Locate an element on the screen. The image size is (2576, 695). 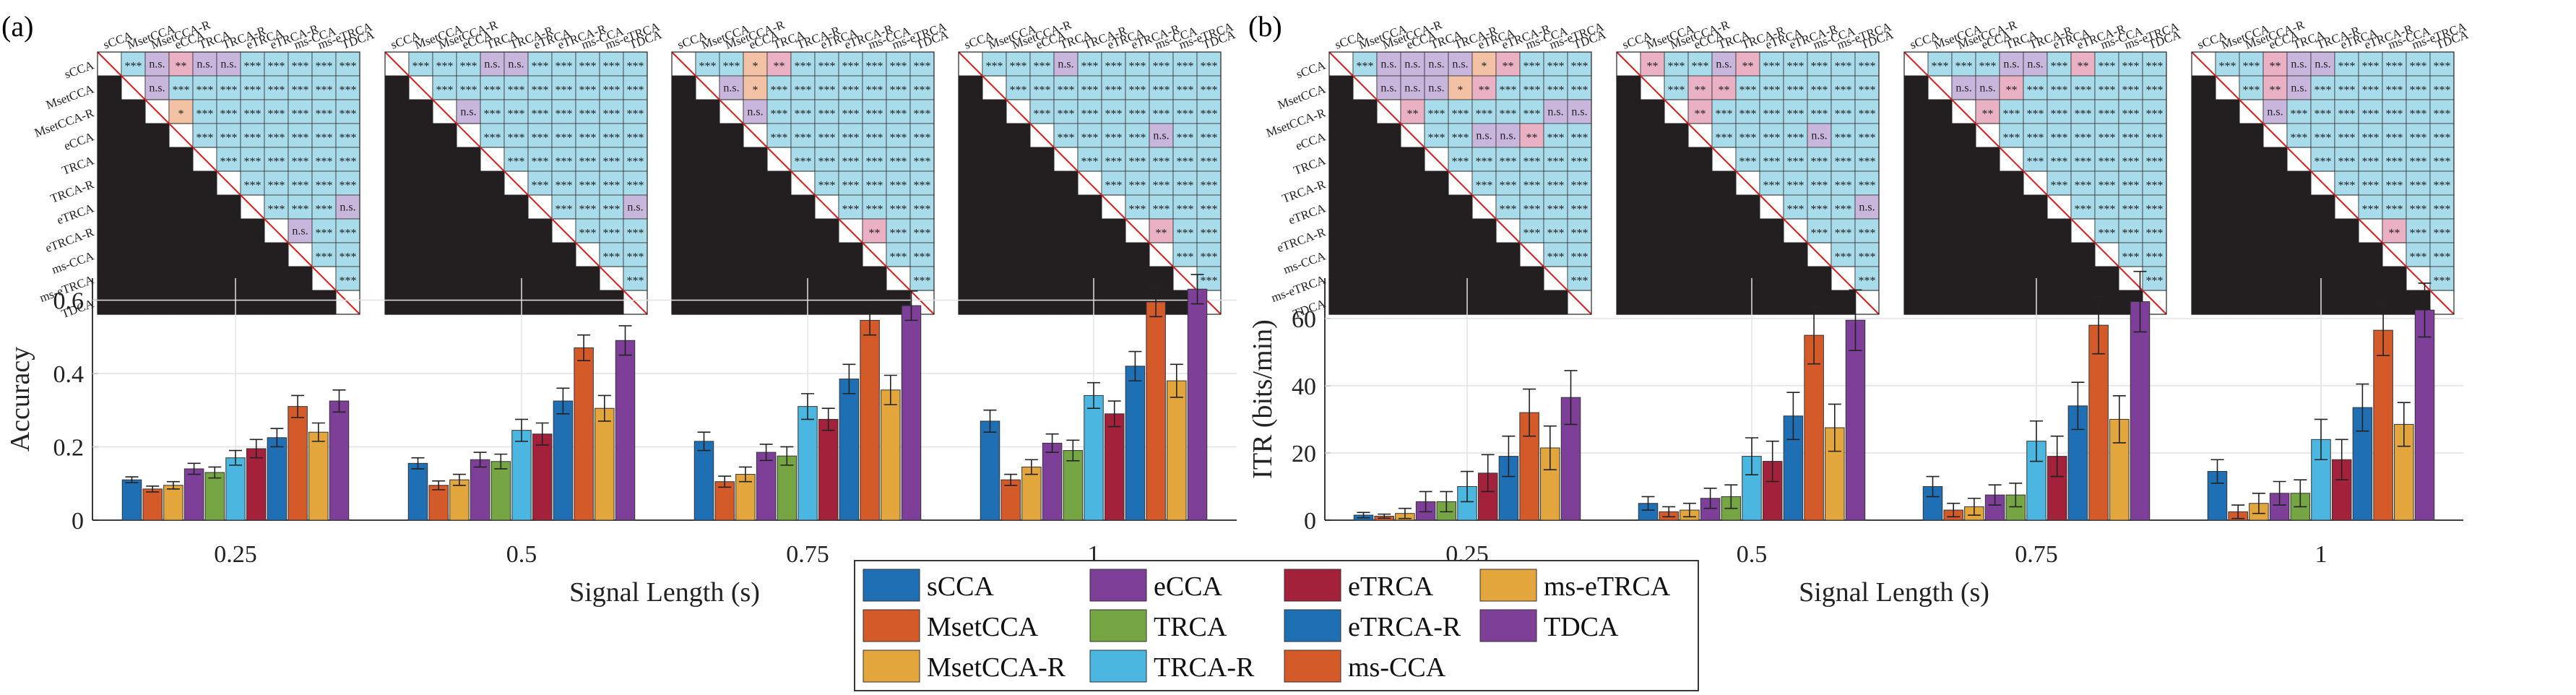
legend-label: MsetCCA is located at coordinates (983, 627).